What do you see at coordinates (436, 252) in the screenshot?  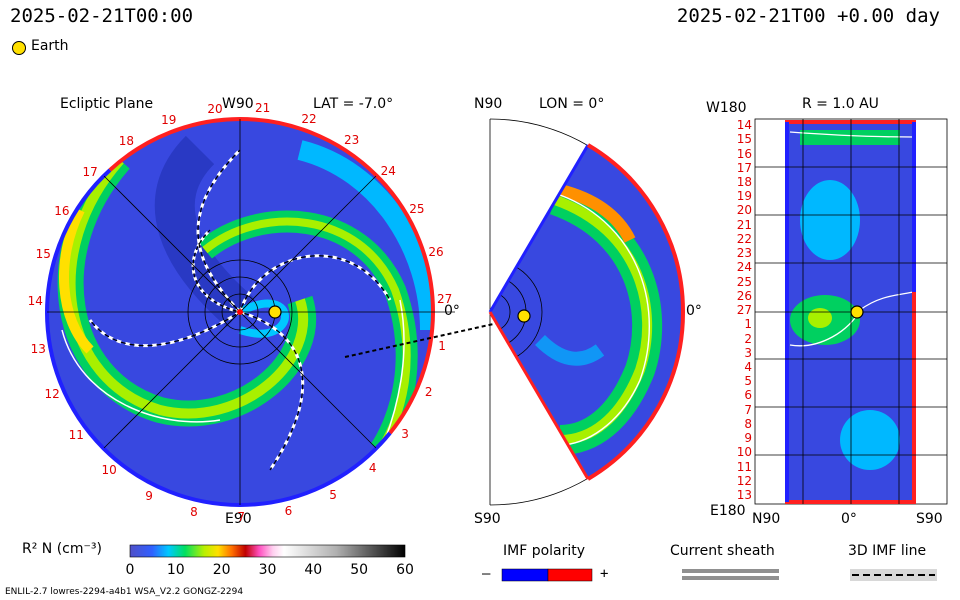 I see `ring-number: 26` at bounding box center [436, 252].